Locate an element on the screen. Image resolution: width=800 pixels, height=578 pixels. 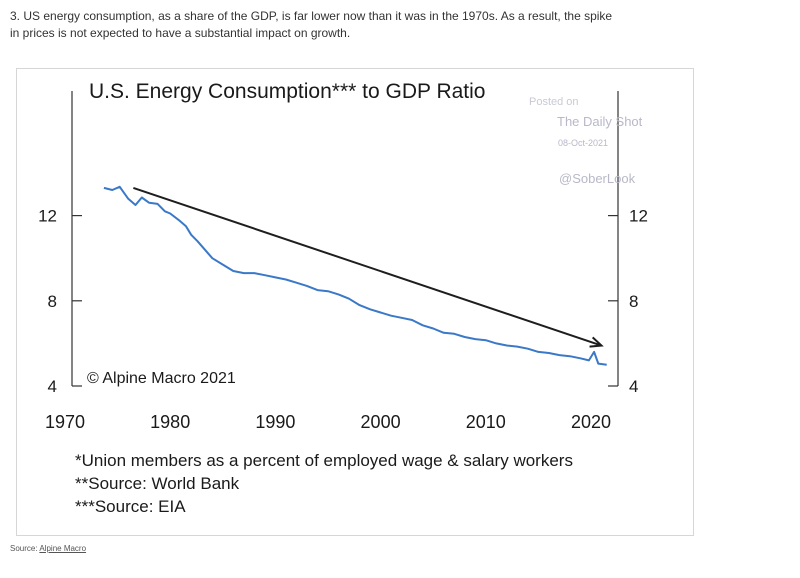
y-tick-label-right: 8 is located at coordinates (633, 301).